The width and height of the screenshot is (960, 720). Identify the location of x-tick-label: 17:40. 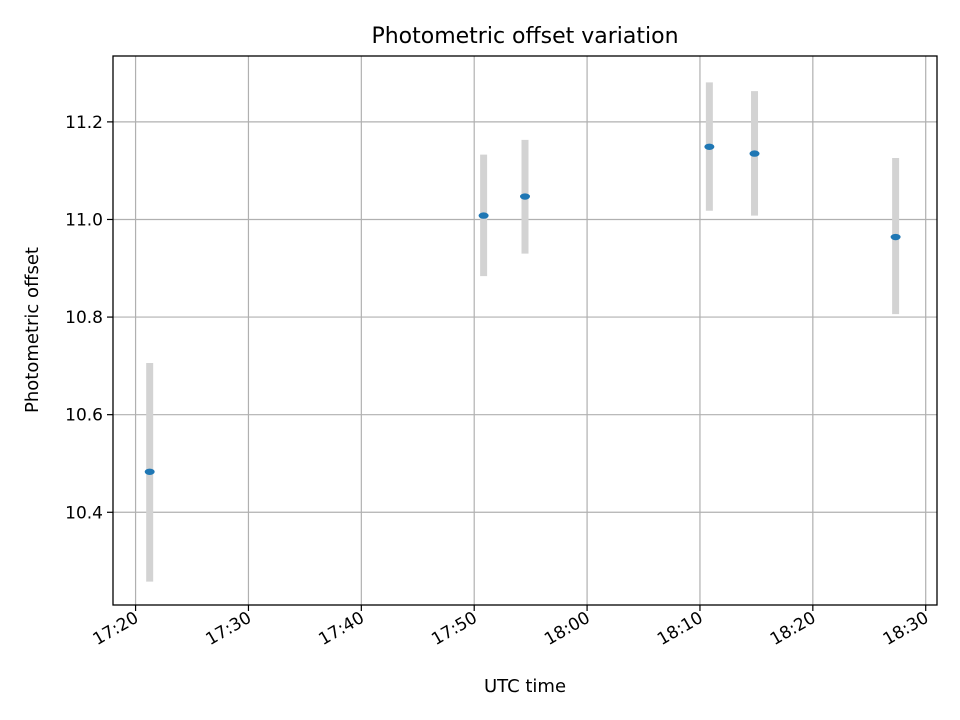
(341, 629).